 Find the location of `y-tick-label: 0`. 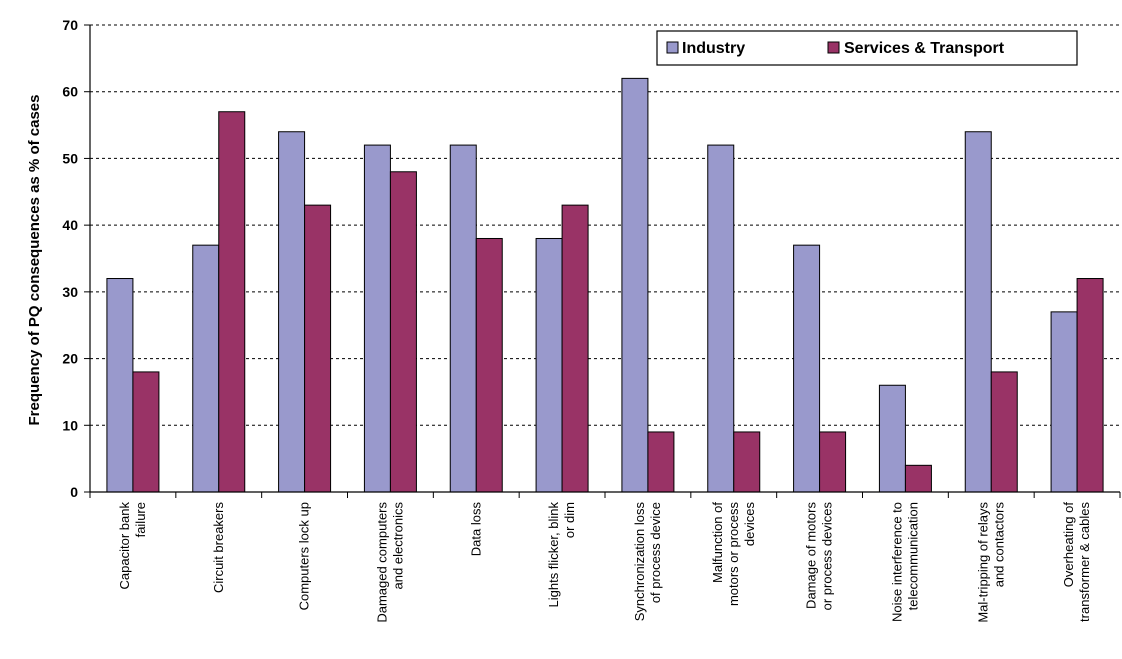

y-tick-label: 0 is located at coordinates (74, 492).